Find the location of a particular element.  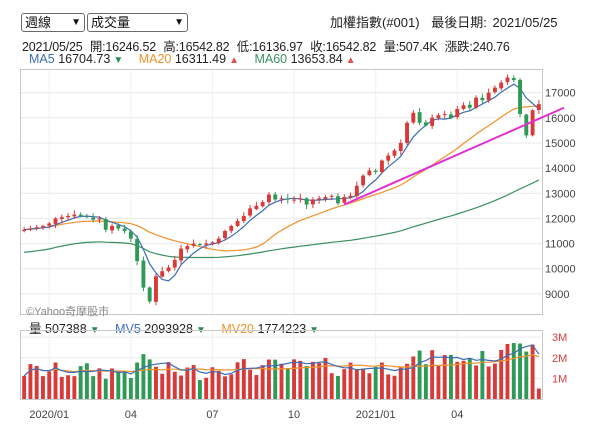

price-tick-label: 12000 is located at coordinates (560, 219).